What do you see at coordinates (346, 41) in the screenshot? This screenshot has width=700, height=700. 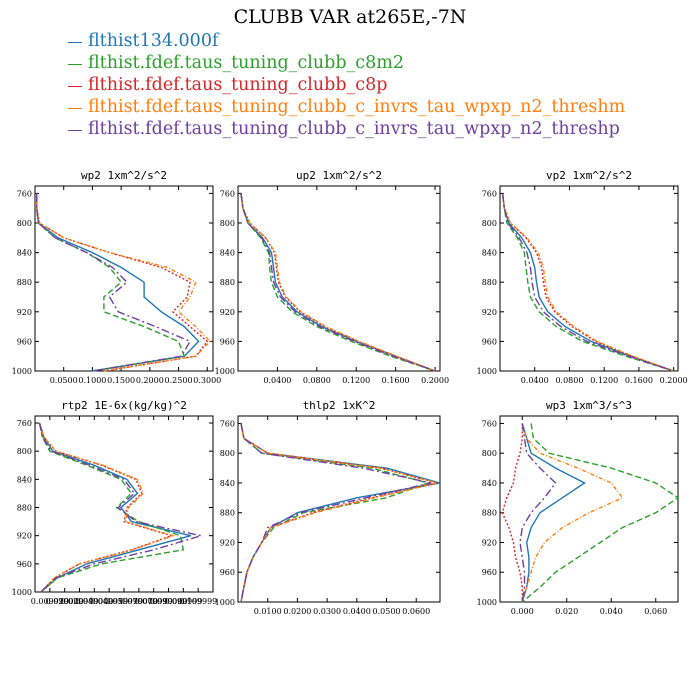 I see `legend-item: flthist134.000f` at bounding box center [346, 41].